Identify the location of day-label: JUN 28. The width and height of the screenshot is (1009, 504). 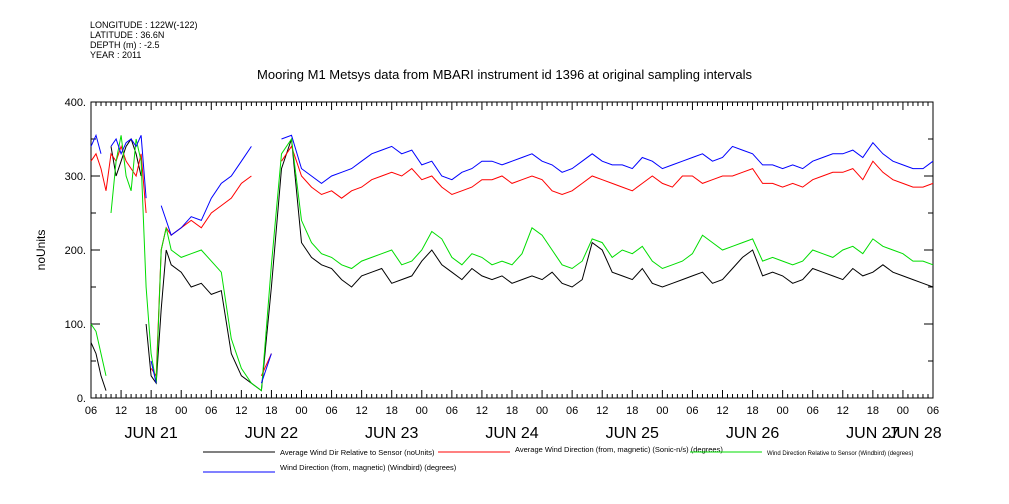
(914, 433).